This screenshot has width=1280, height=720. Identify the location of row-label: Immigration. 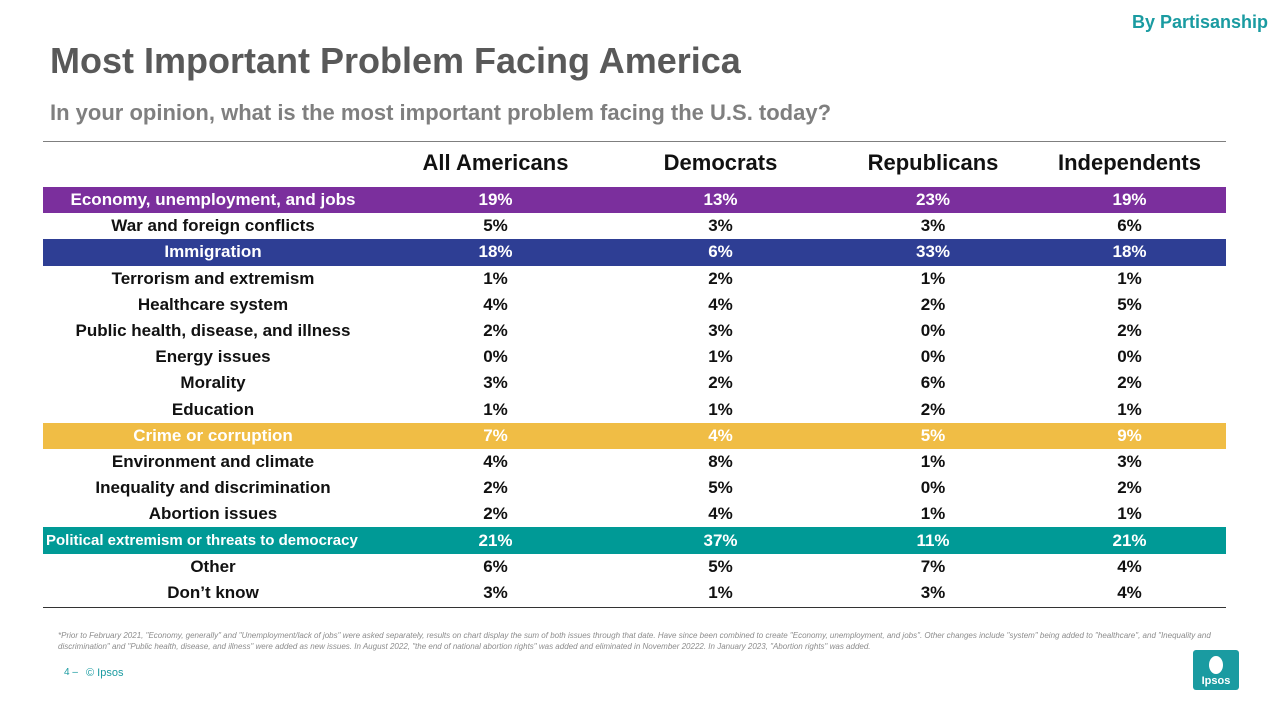
(213, 252).